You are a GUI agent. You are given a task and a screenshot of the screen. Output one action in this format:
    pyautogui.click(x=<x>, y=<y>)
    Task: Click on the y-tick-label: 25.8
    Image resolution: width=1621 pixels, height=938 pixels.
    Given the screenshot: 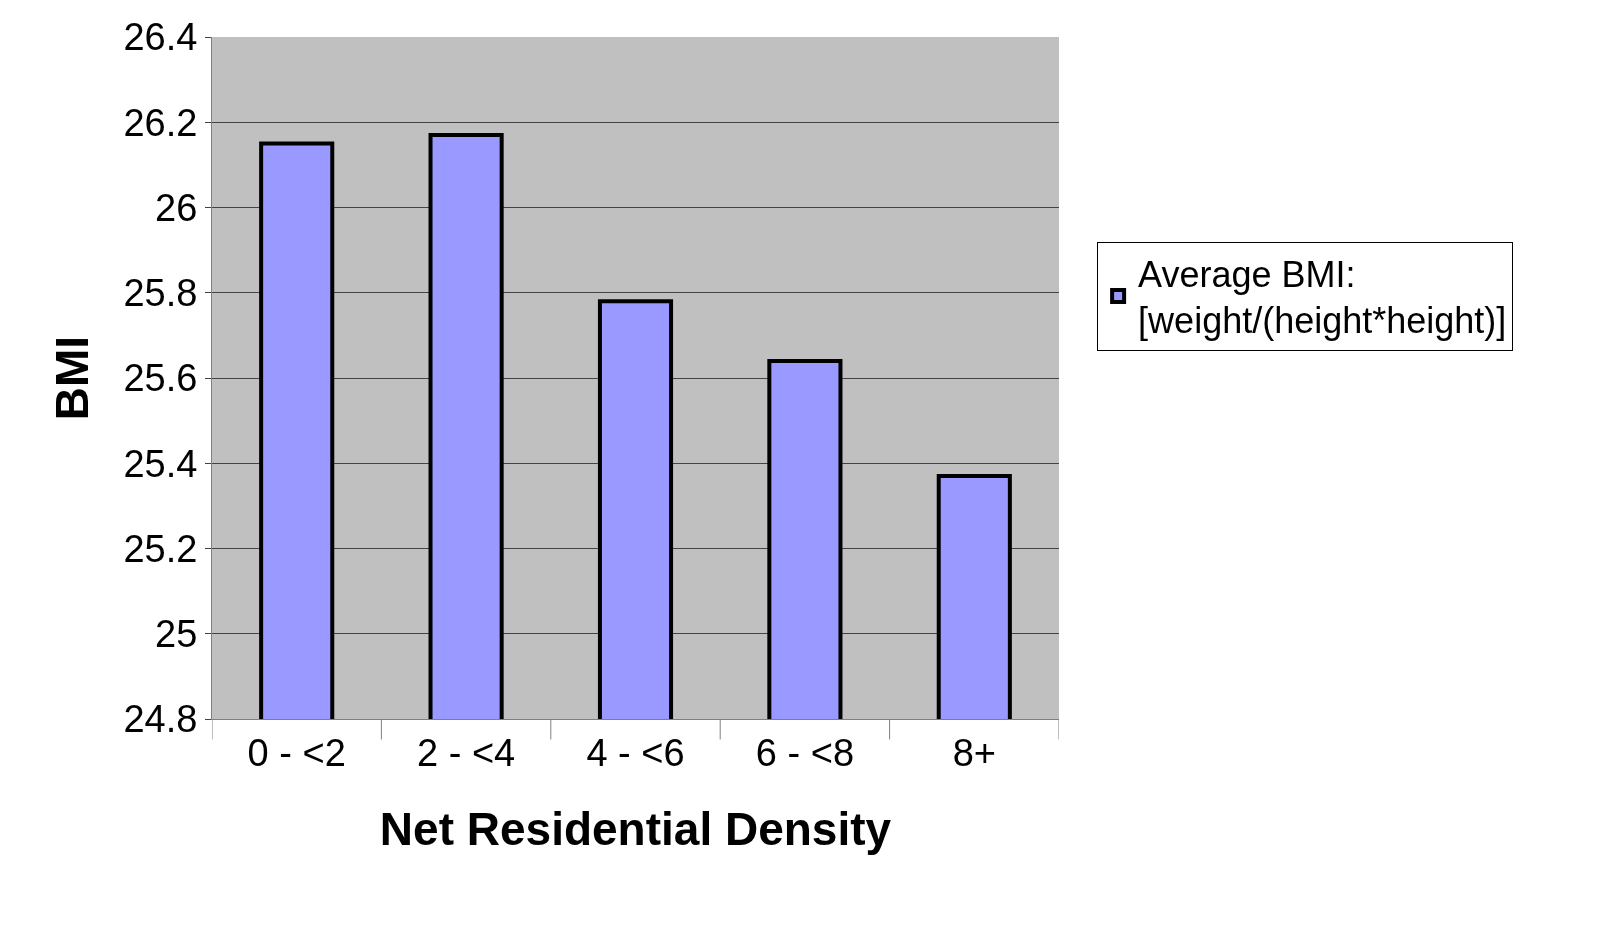 What is the action you would take?
    pyautogui.click(x=160, y=293)
    